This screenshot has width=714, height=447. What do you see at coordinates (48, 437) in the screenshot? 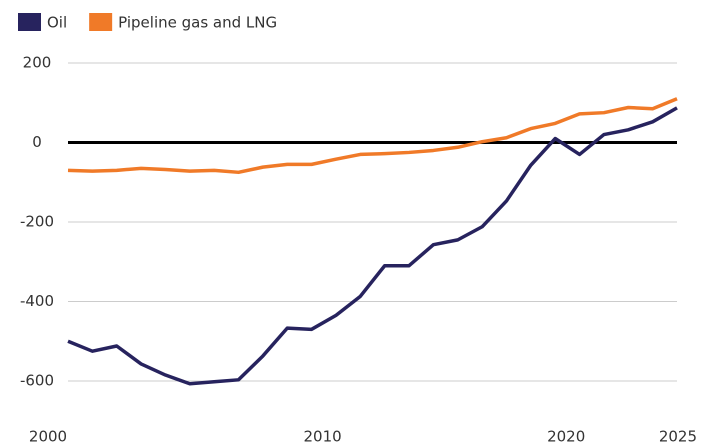
I see `x-tick-label: 2000` at bounding box center [48, 437].